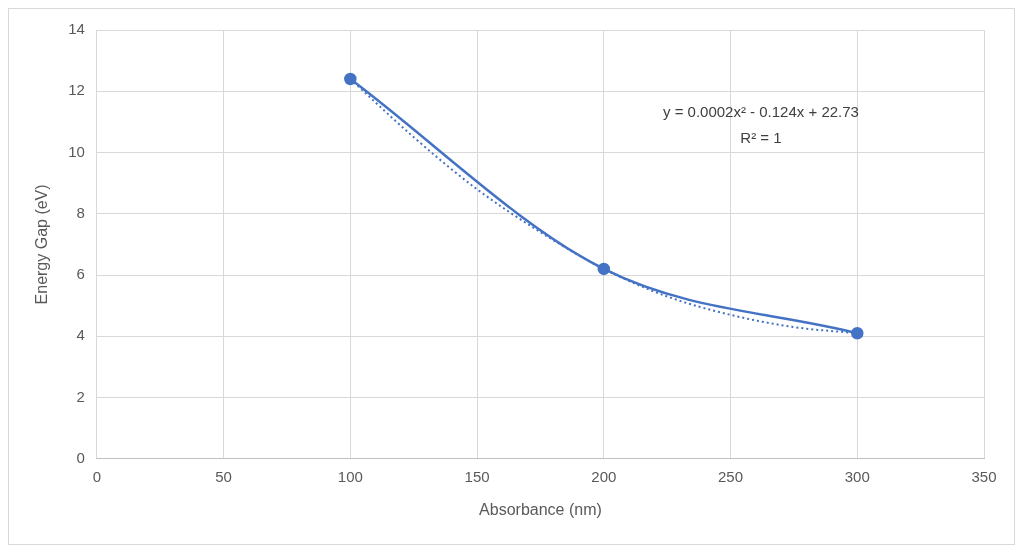 This screenshot has width=1027, height=555. I want to click on annotation: R² = 1, so click(761, 137).